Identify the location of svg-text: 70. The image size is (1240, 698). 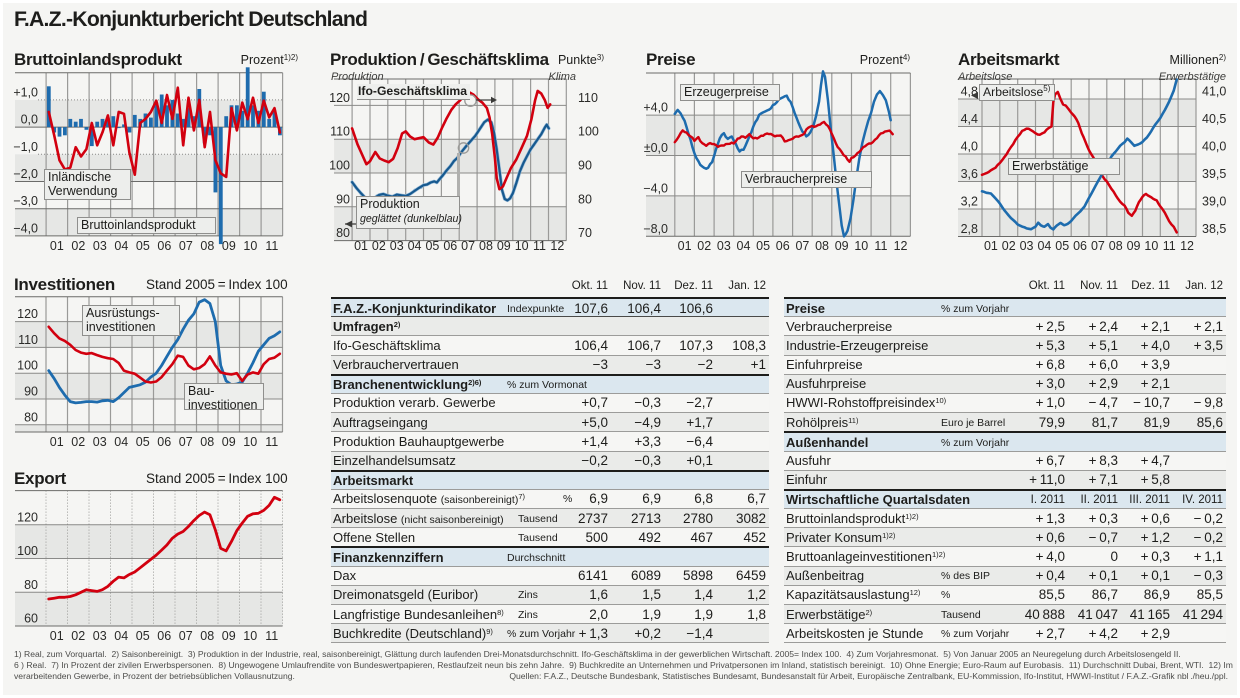
(585, 233).